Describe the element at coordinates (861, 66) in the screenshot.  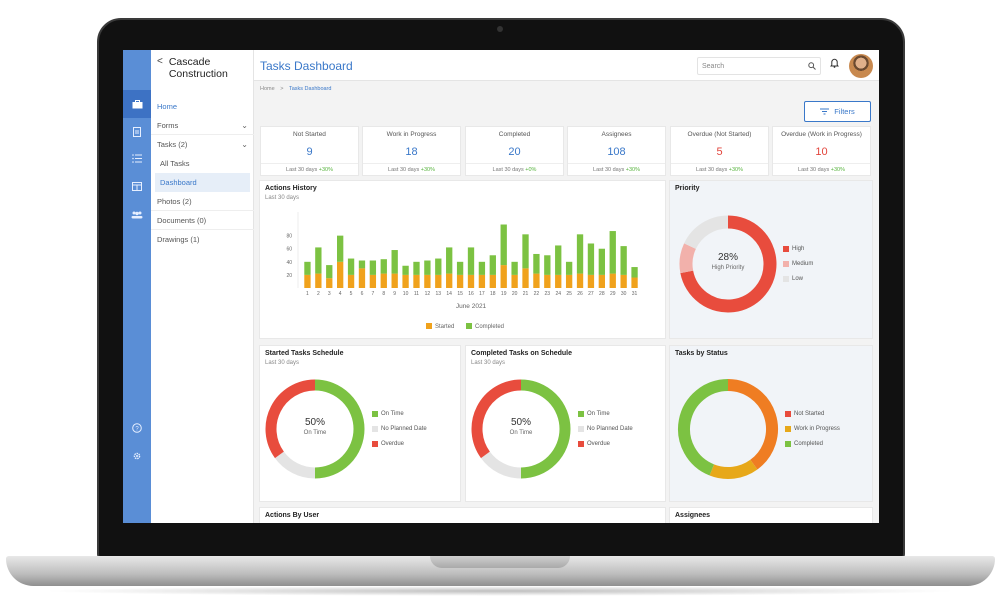
I see `avatar` at that location.